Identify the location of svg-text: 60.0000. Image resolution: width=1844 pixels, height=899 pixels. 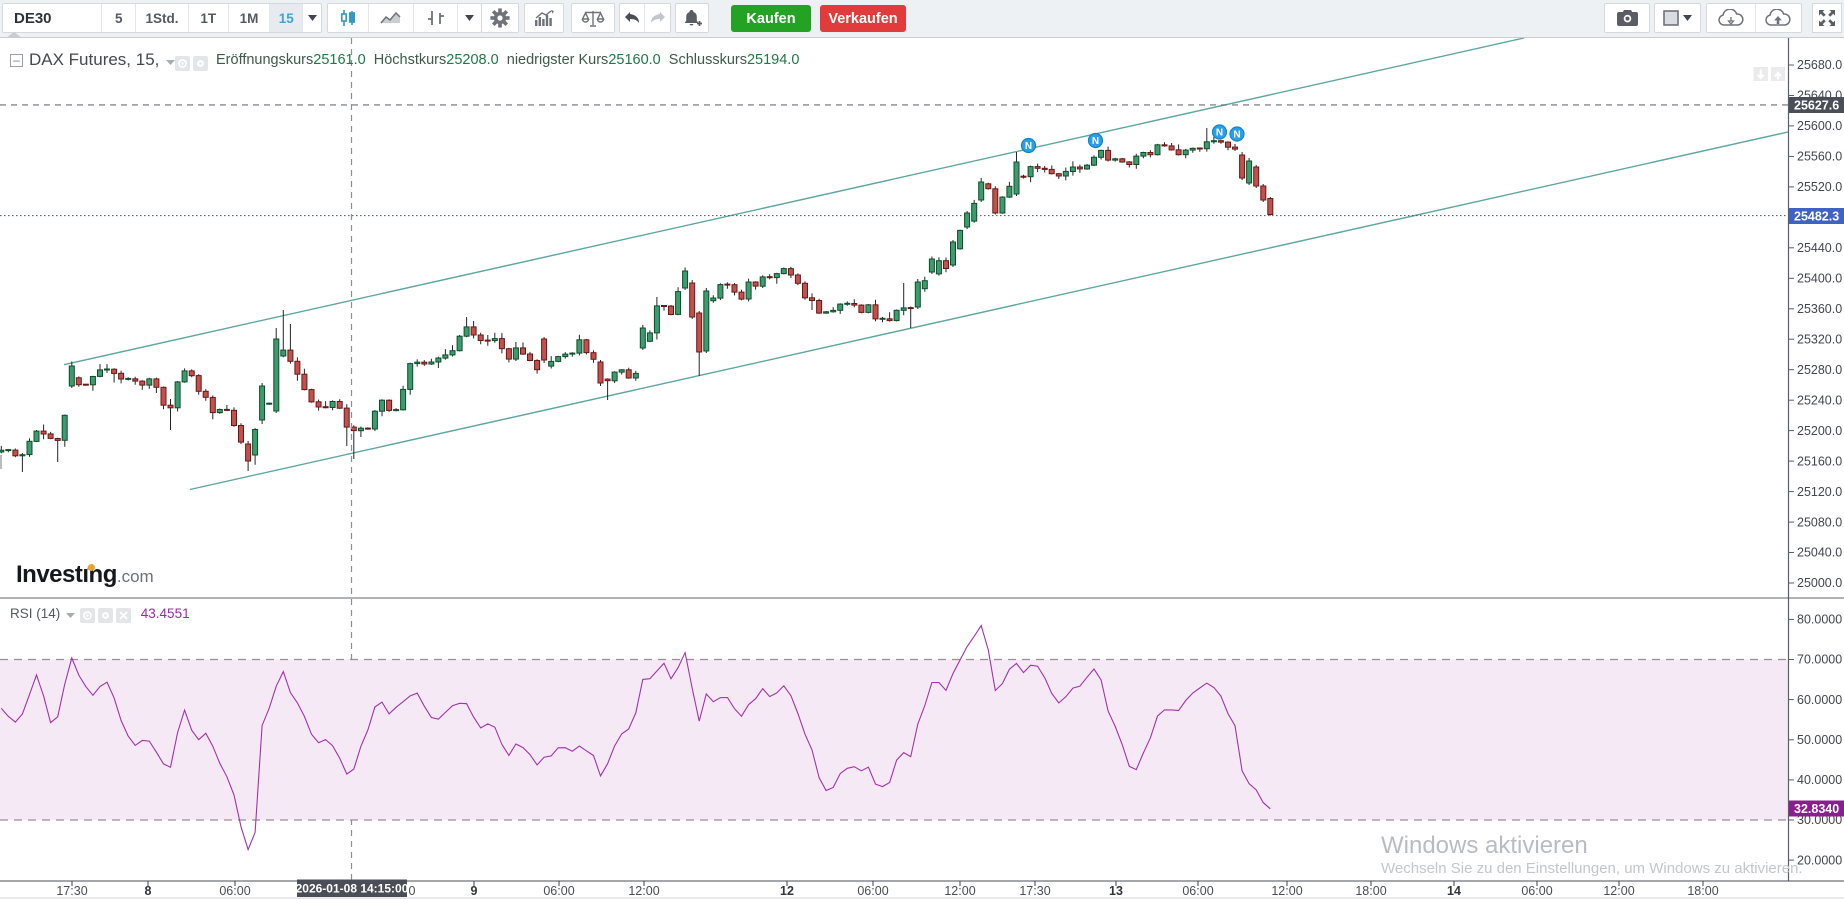
(1819, 700).